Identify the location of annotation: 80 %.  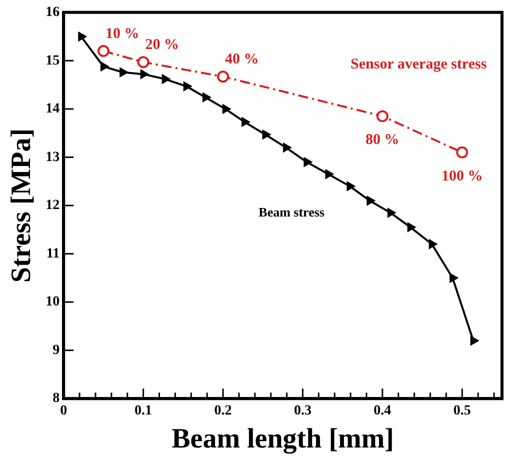
(383, 140).